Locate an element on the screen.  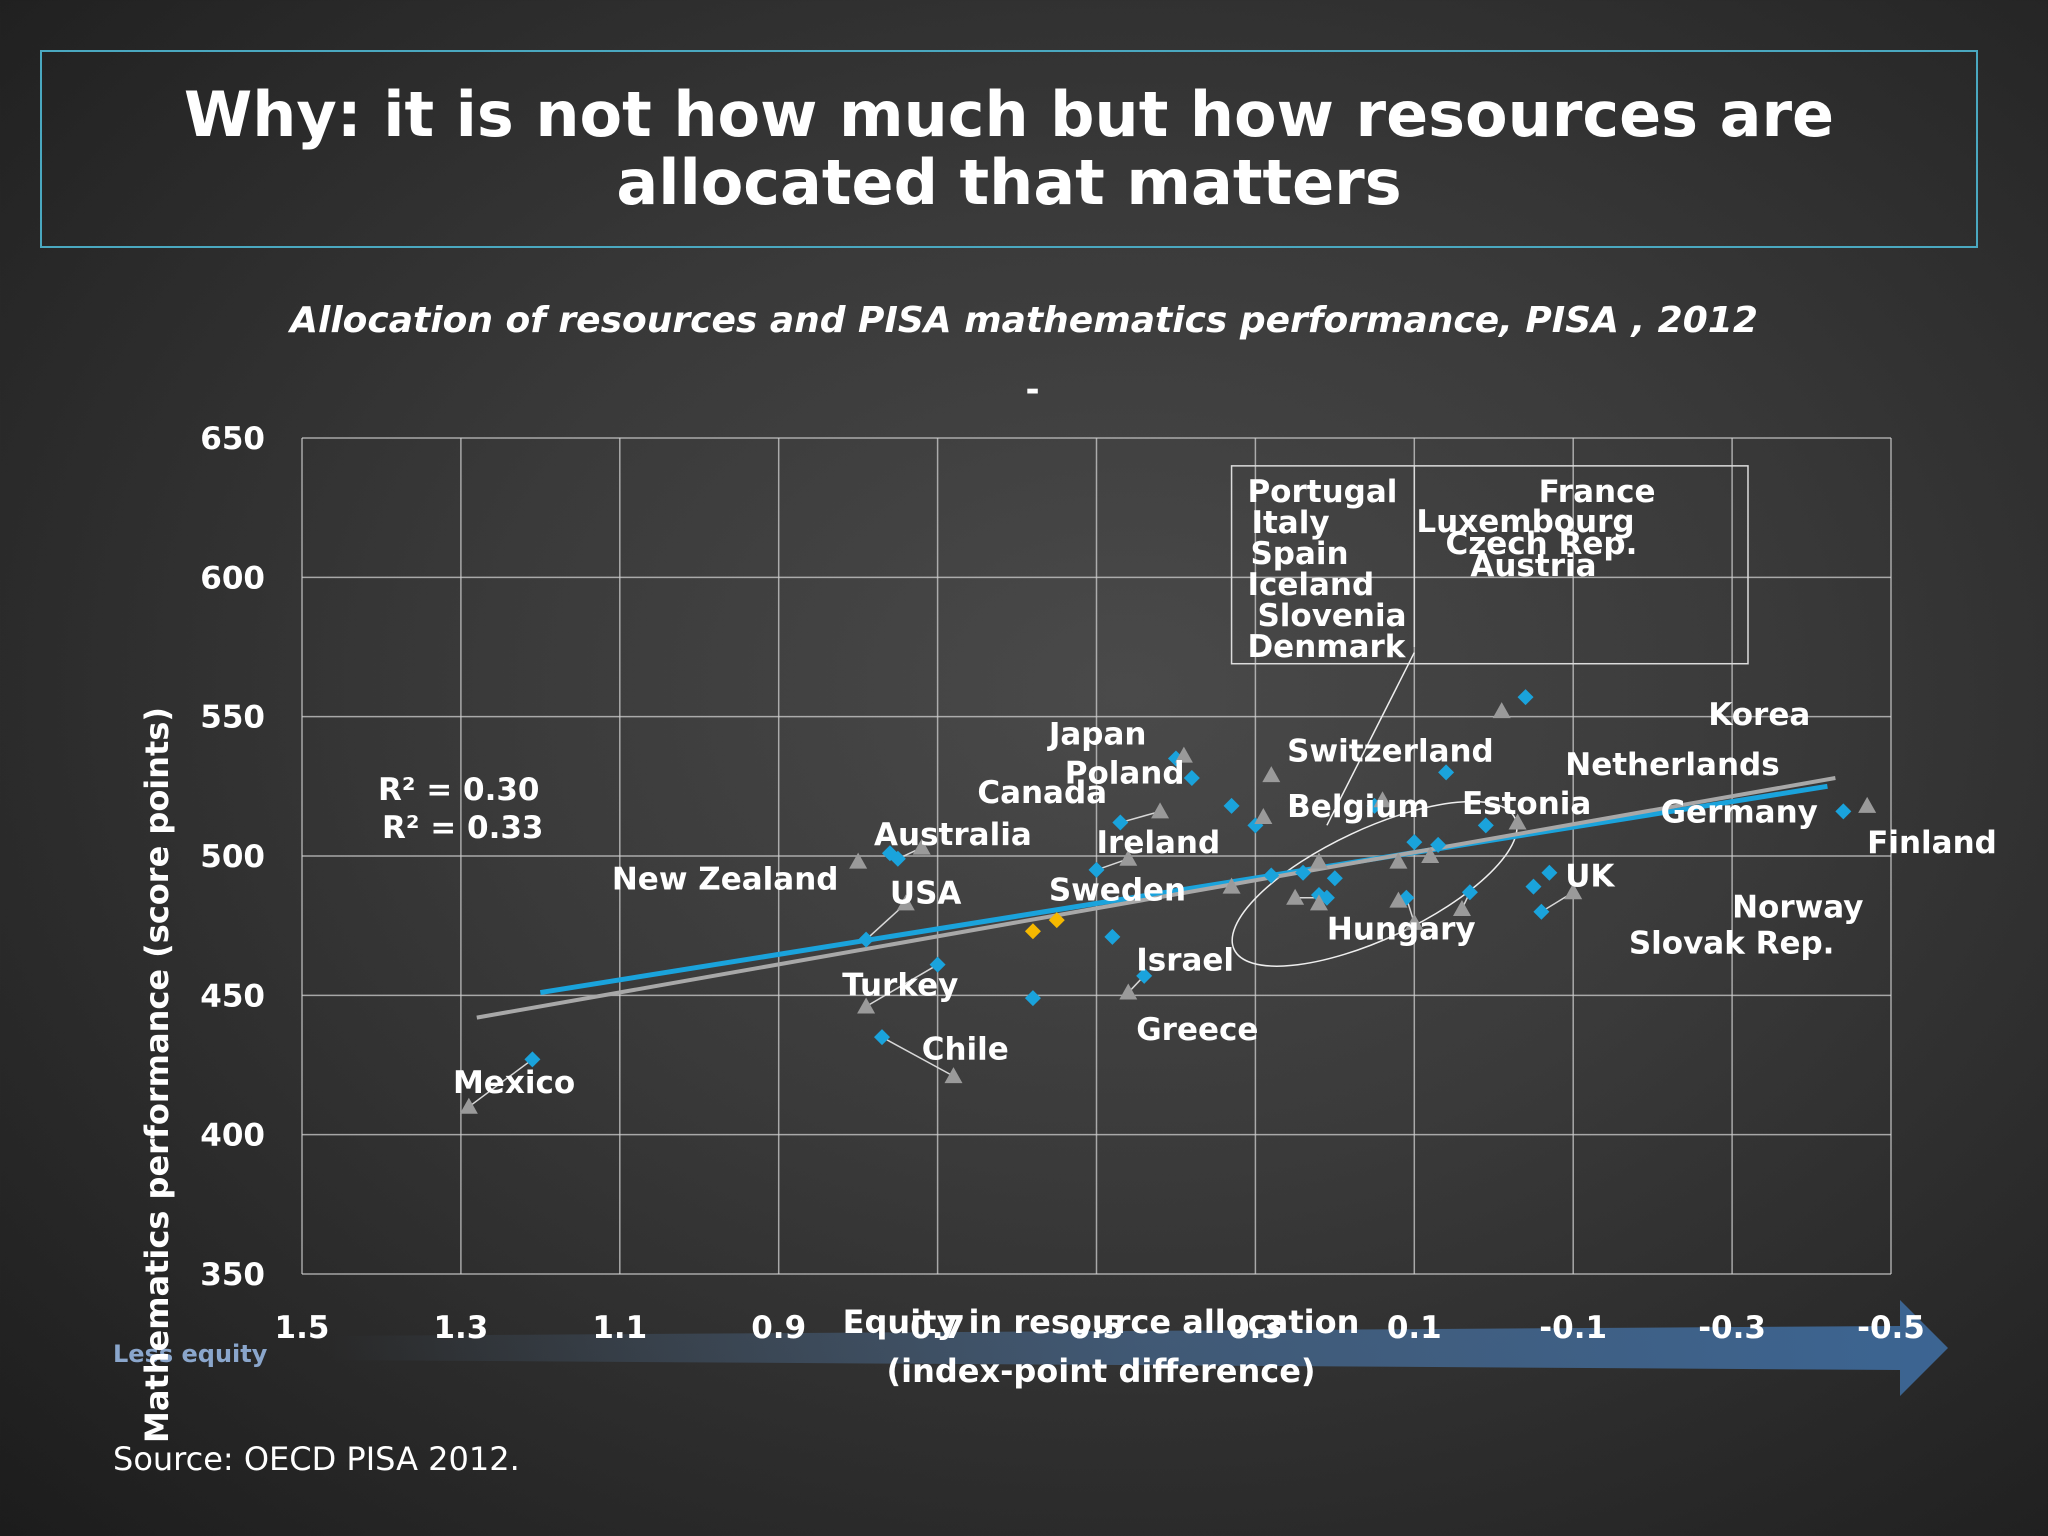
country-label: Poland is located at coordinates (1125, 774).